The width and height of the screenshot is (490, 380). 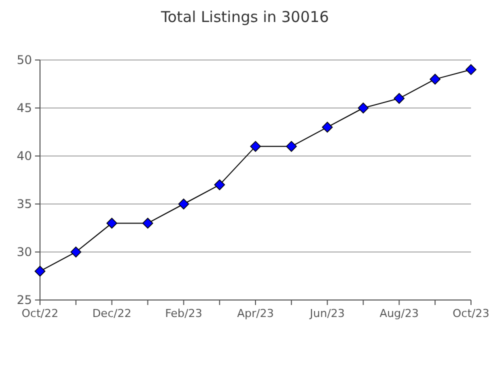 What do you see at coordinates (183, 313) in the screenshot?
I see `x-tick-label: Feb/23` at bounding box center [183, 313].